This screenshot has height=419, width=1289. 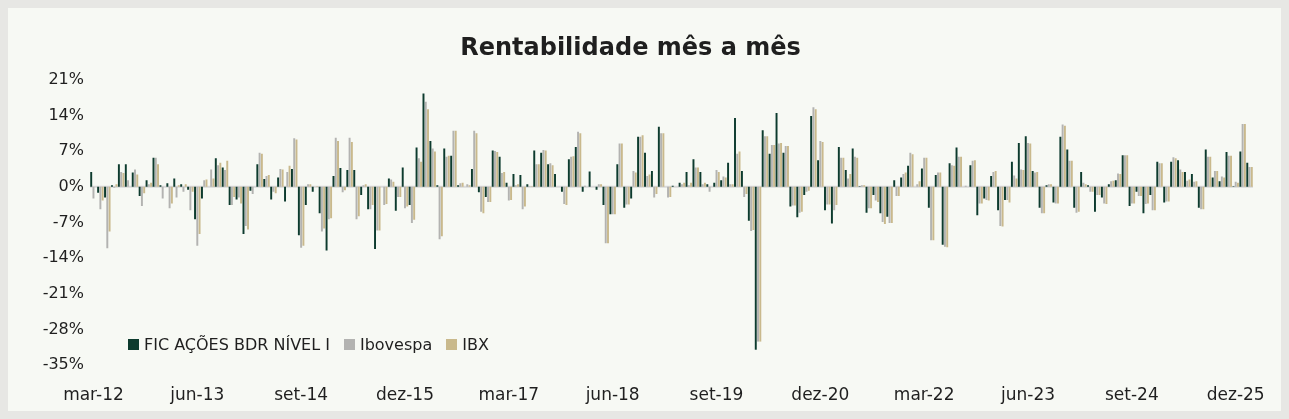 What do you see at coordinates (396, 344) in the screenshot?
I see `legend-label: Ibovespa` at bounding box center [396, 344].